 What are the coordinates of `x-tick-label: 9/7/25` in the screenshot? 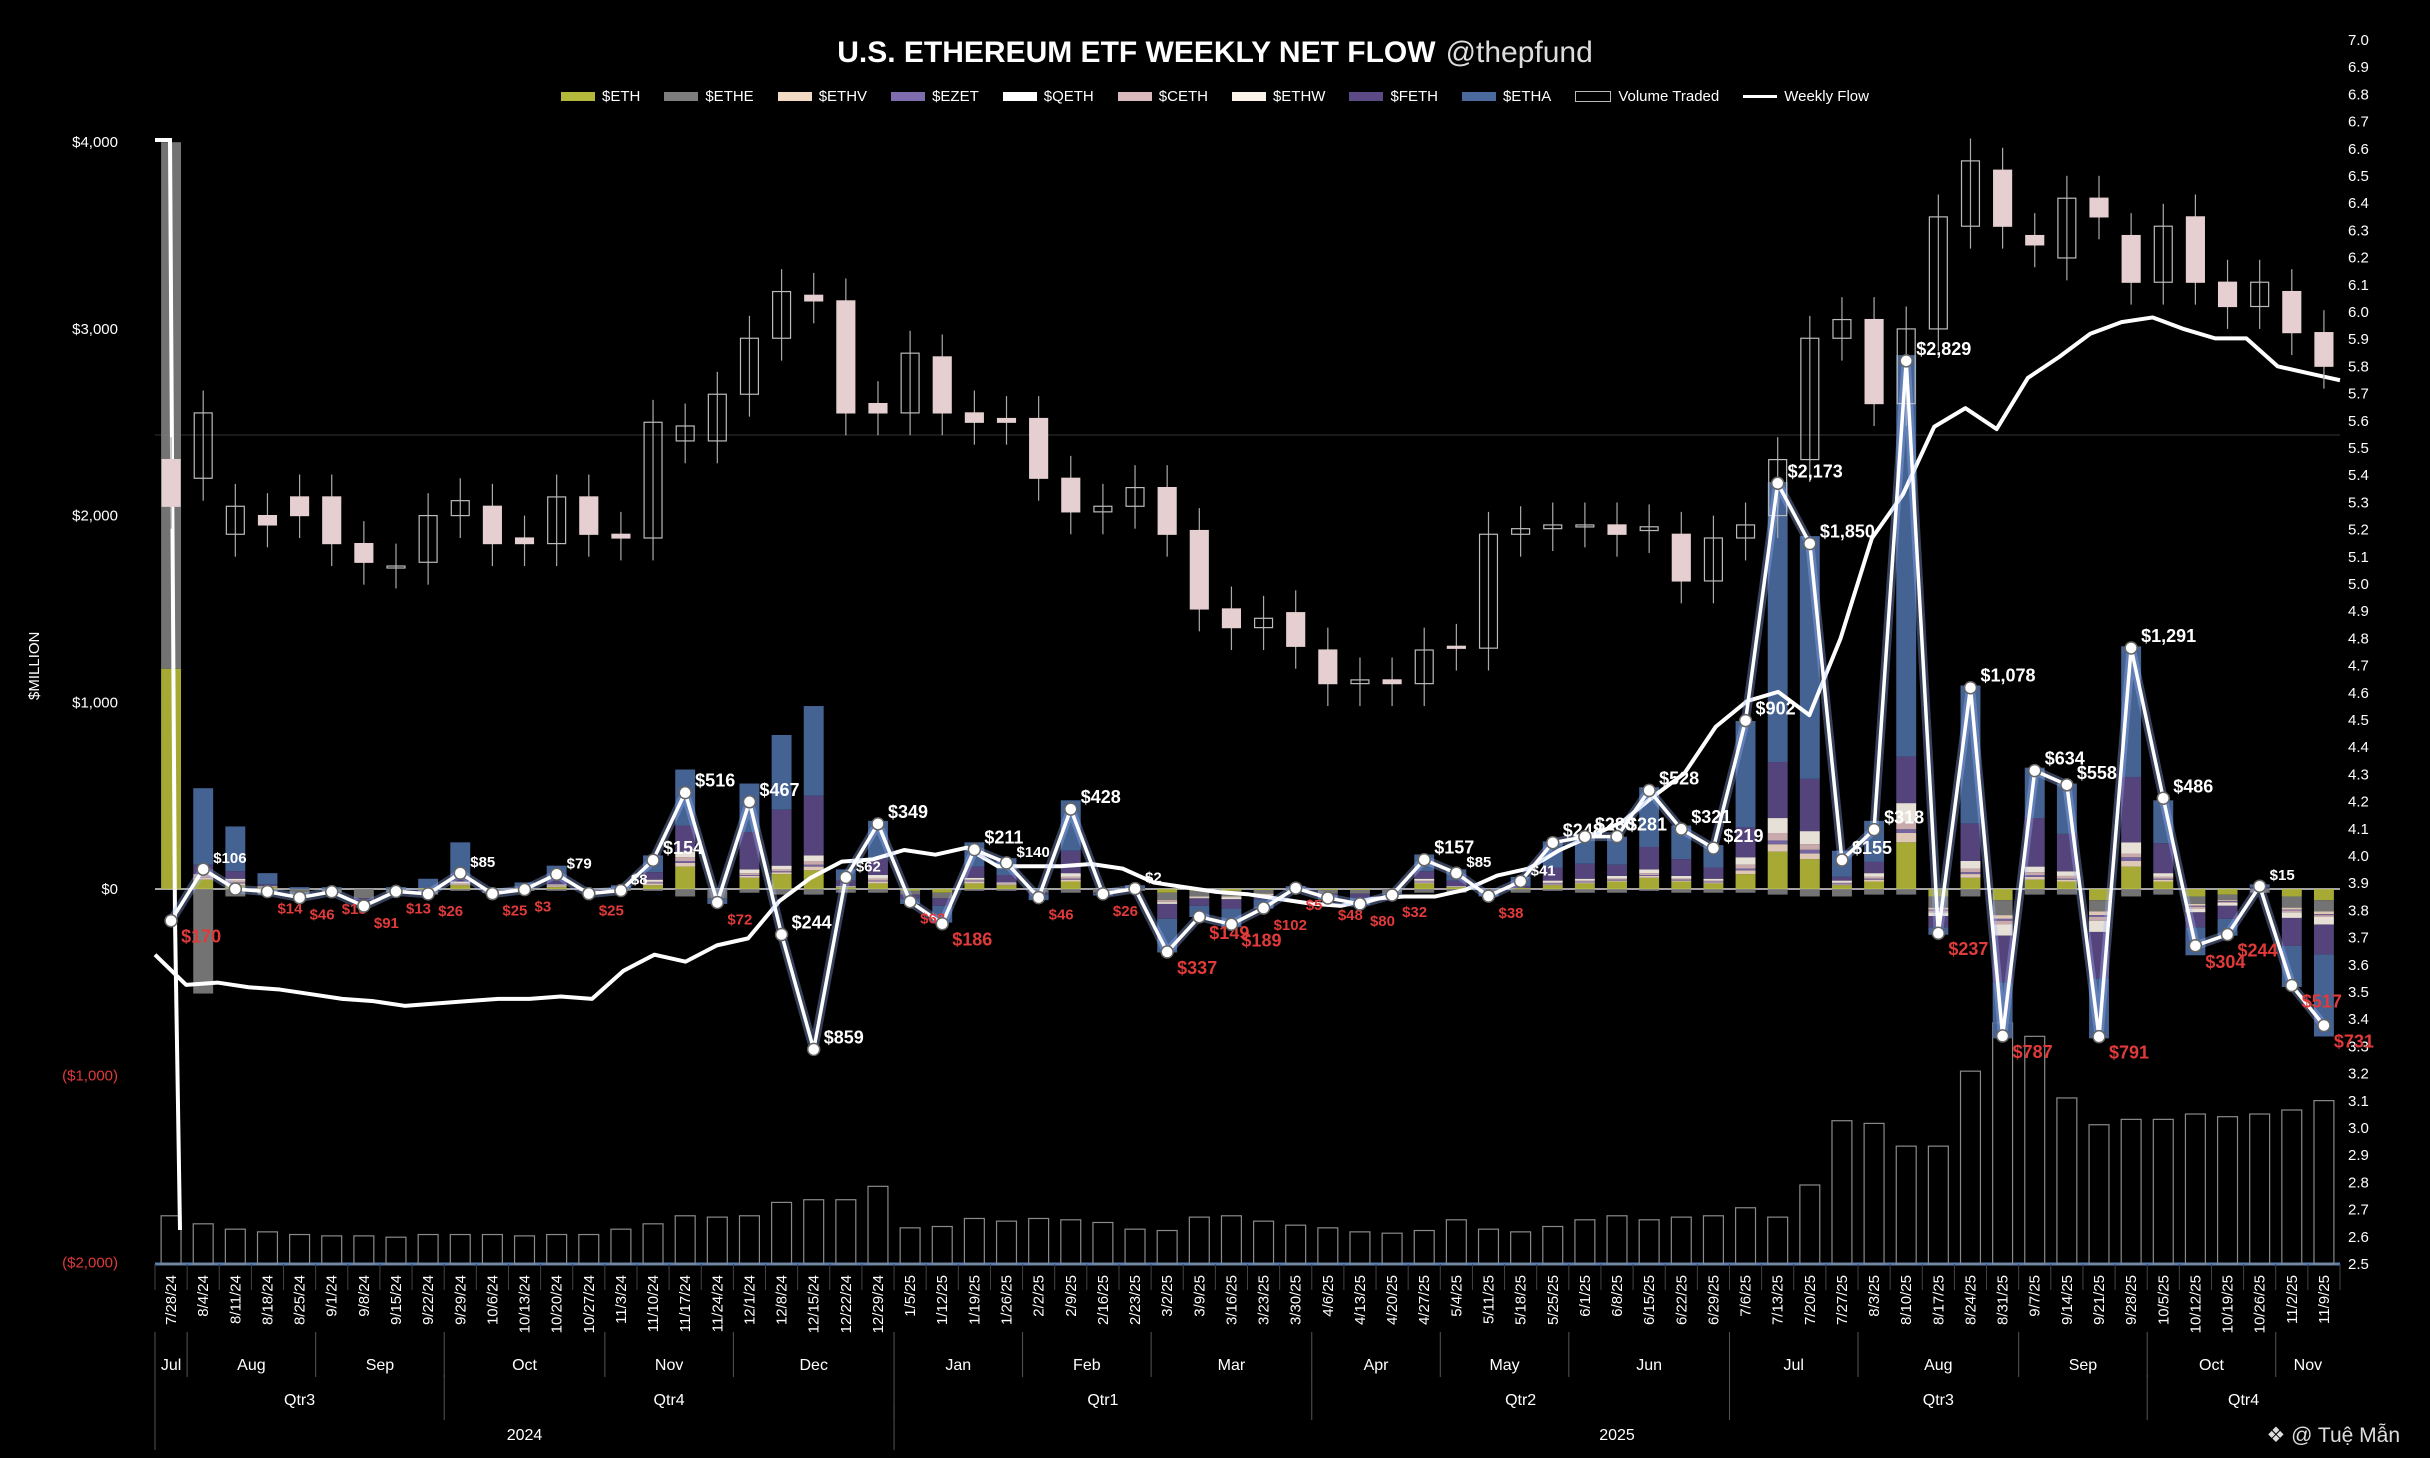 It's located at (2035, 1296).